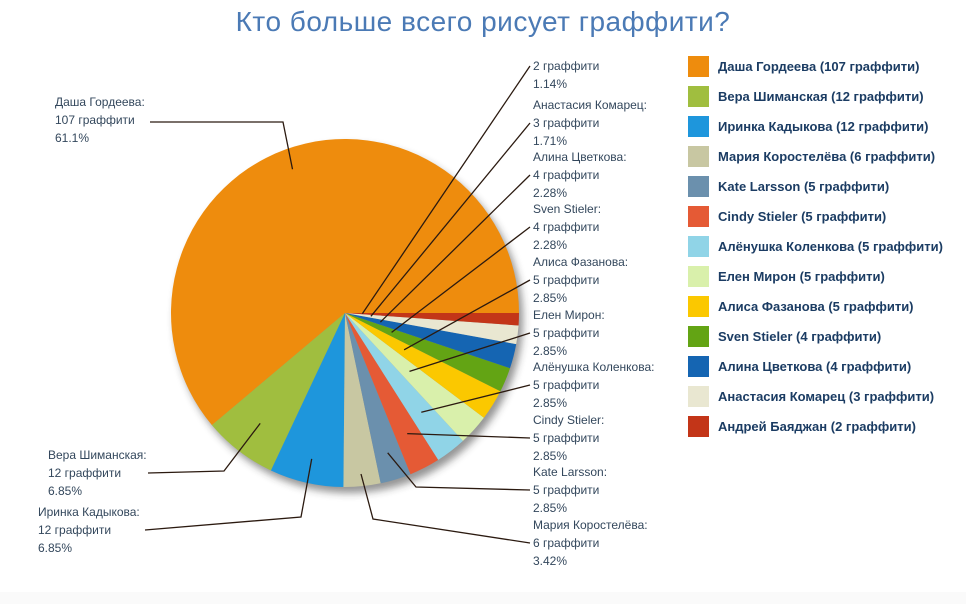  I want to click on legend-item: Мария Коростелёва (6 граффити), so click(815, 156).